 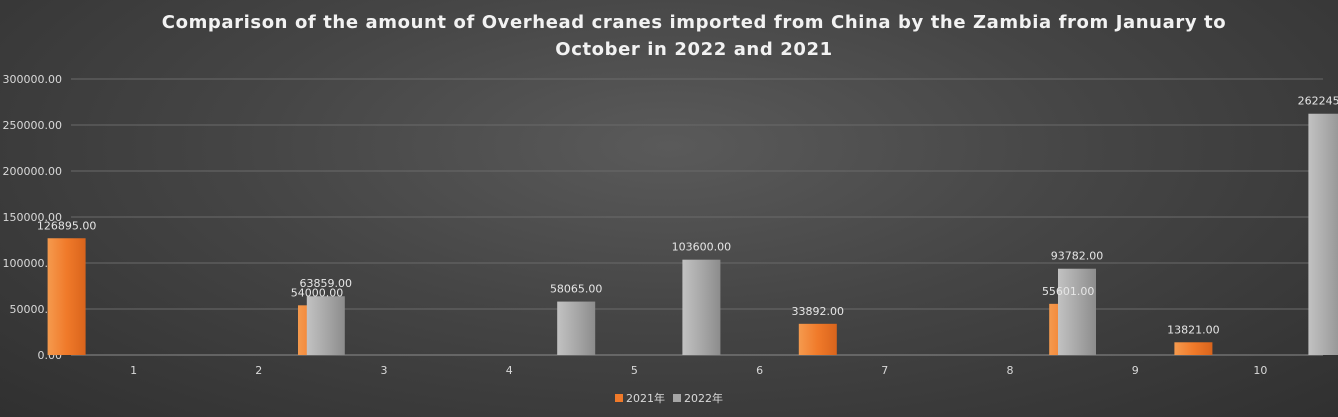 What do you see at coordinates (33, 171) in the screenshot?
I see `y-tick-label: 200000.00` at bounding box center [33, 171].